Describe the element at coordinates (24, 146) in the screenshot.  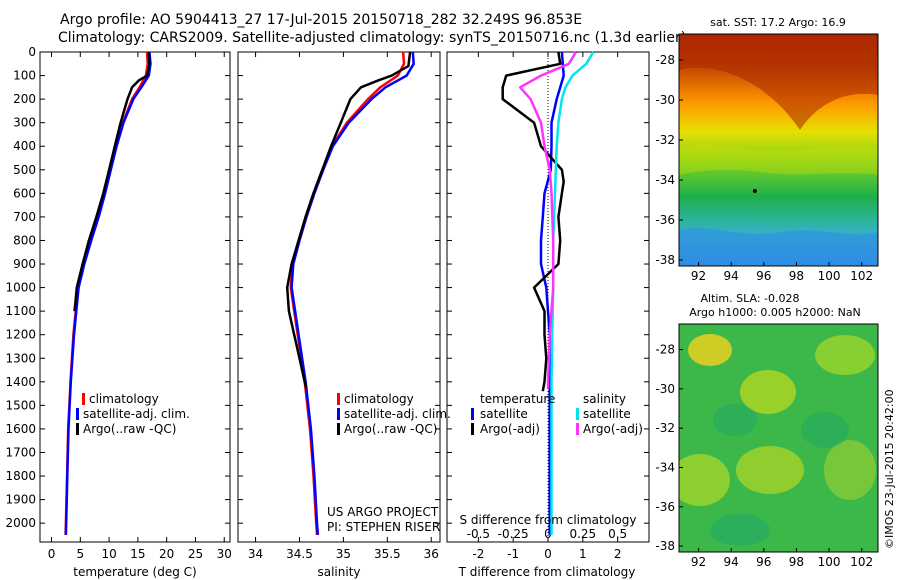
I see `y-tick-label: 400` at that location.